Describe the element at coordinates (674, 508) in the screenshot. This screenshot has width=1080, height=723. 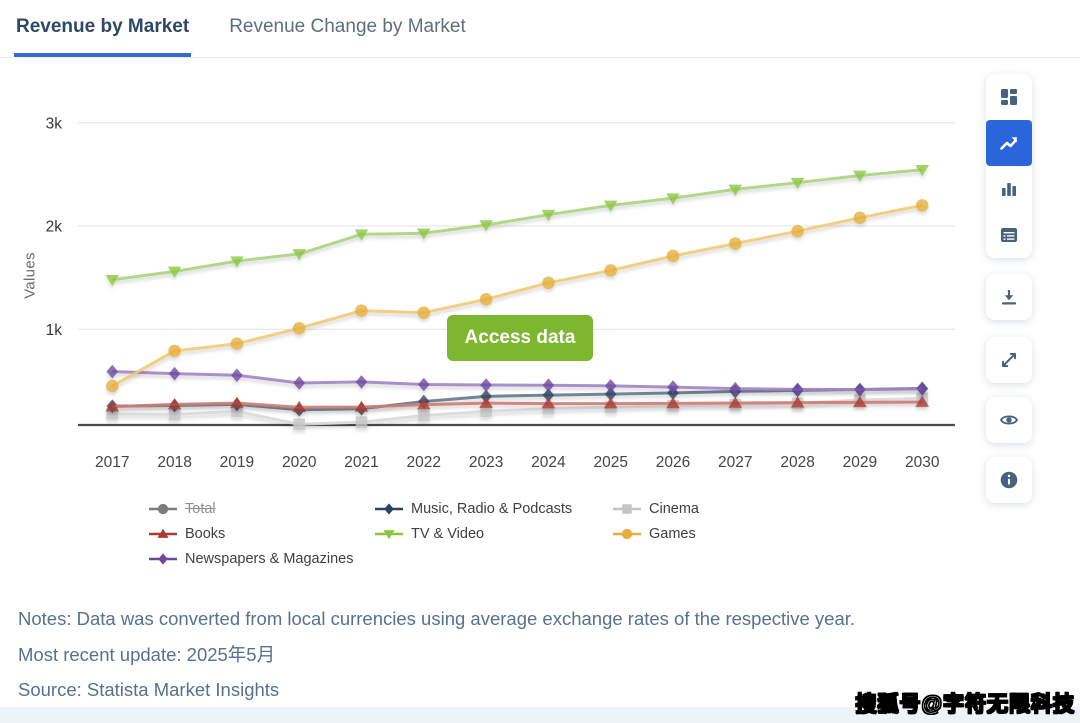
I see `legend-label: Cinema` at that location.